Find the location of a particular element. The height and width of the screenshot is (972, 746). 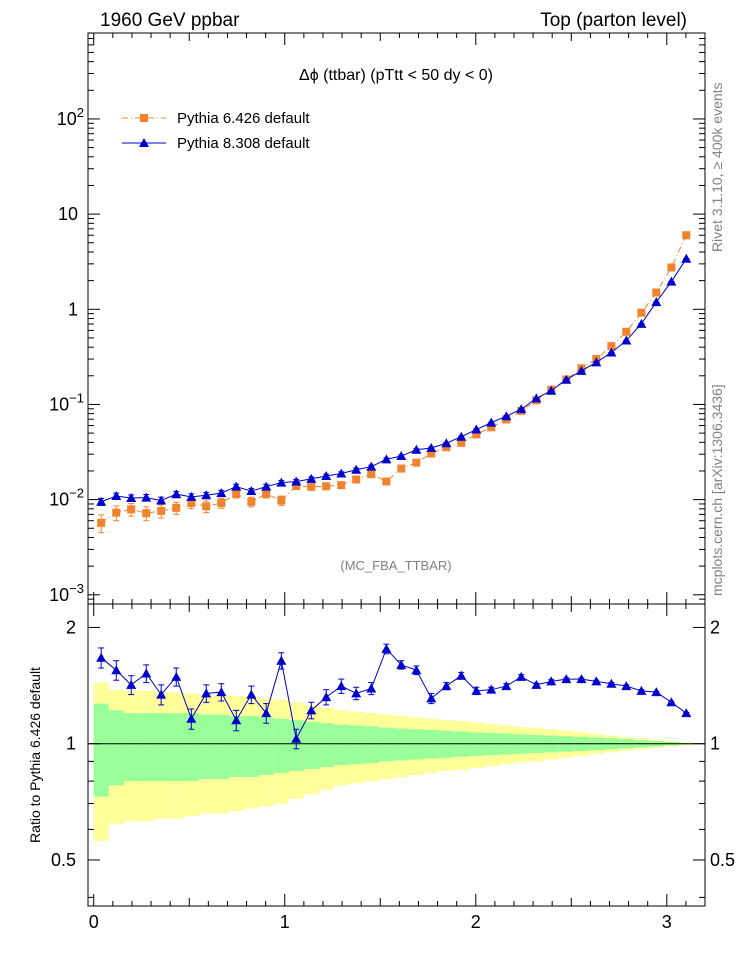

legend-label-pythia6: Pythia 6.426 default is located at coordinates (243, 118).